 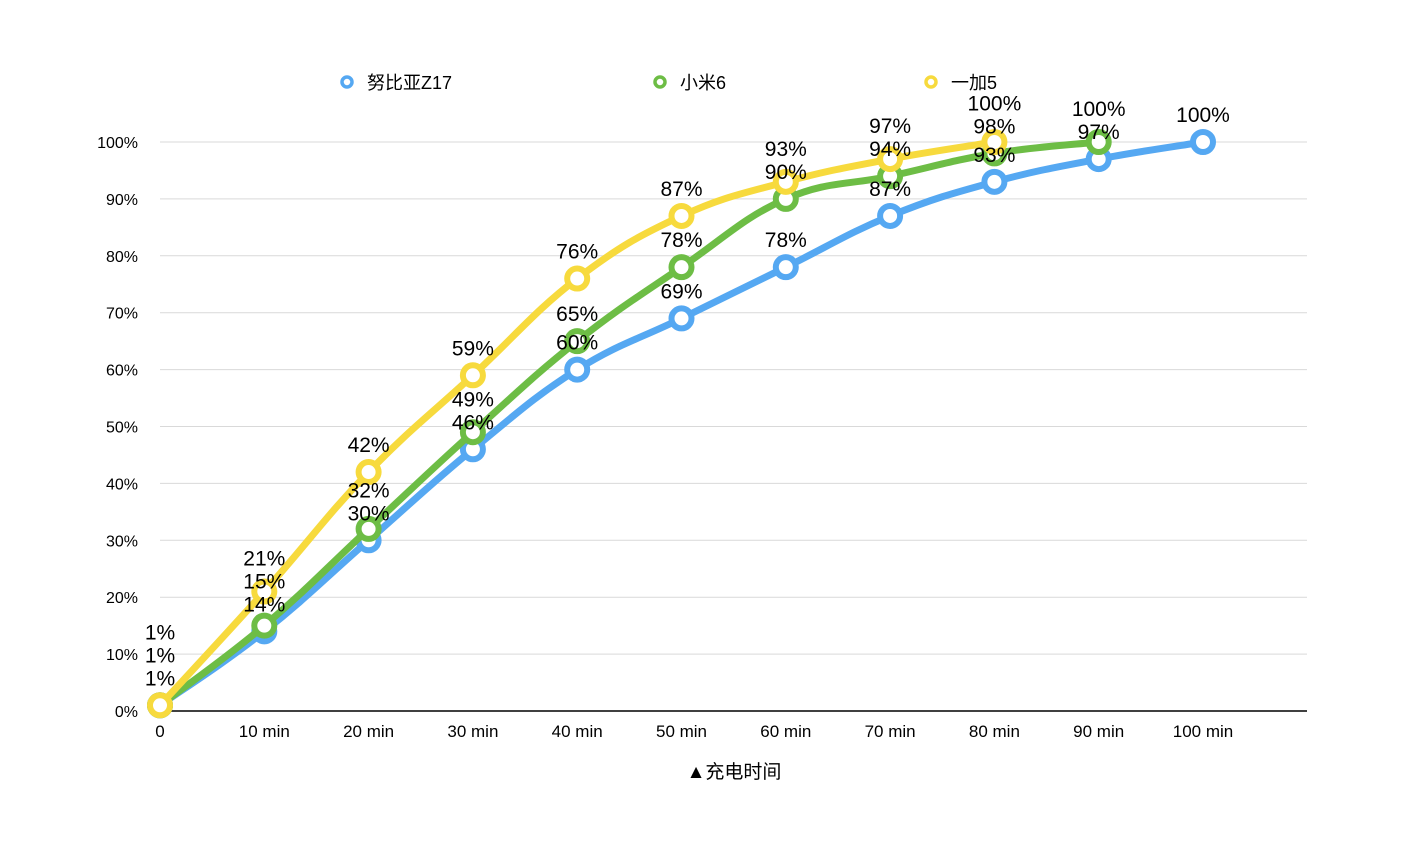 What do you see at coordinates (681, 731) in the screenshot?
I see `x-tick-label: 50 min` at bounding box center [681, 731].